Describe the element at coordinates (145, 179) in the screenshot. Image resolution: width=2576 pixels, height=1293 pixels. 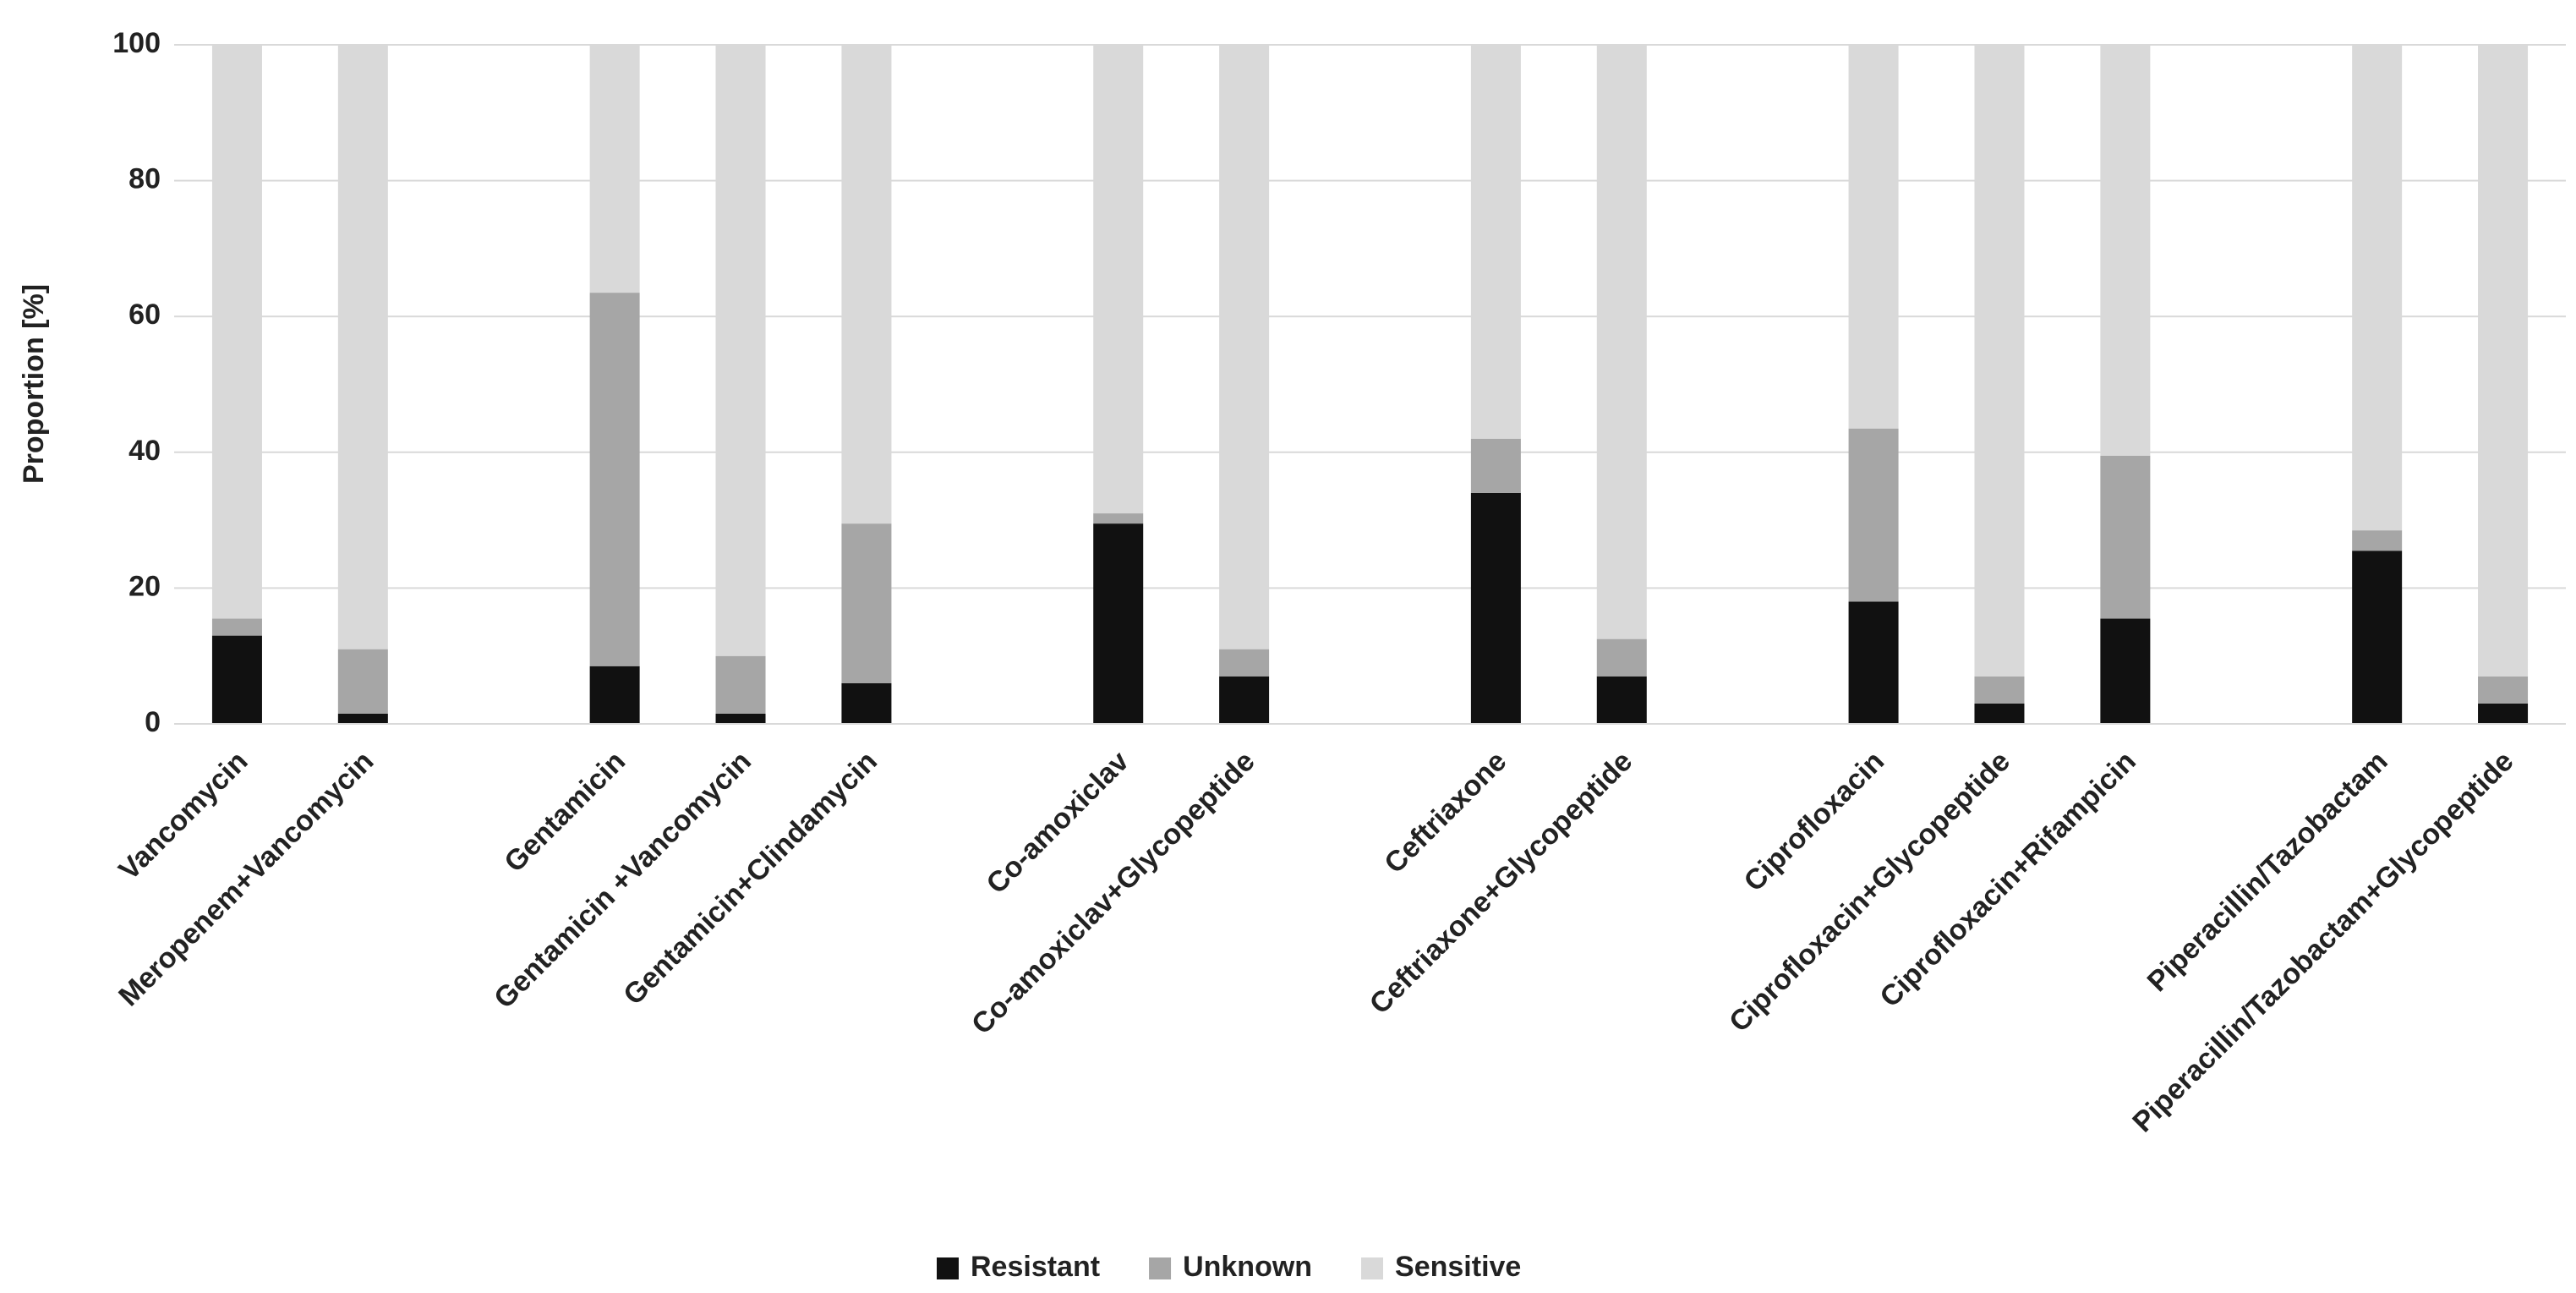
I see `y-tick-label: 80` at that location.